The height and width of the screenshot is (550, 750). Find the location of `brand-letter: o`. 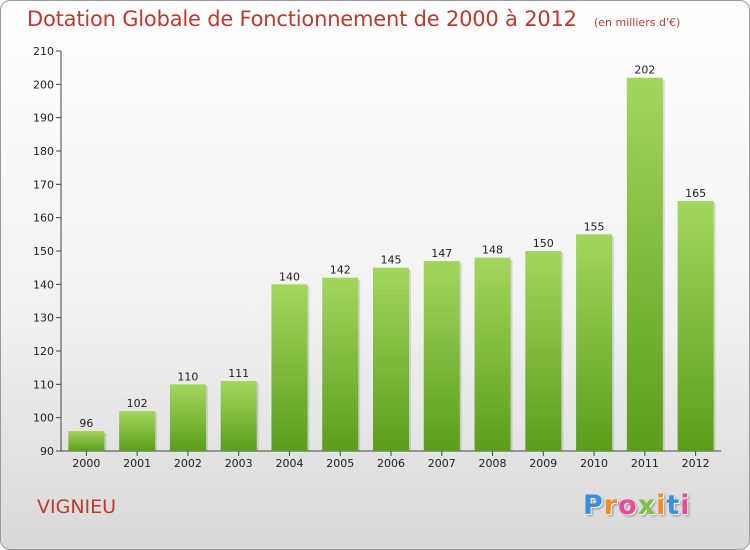

brand-letter: o is located at coordinates (628, 505).